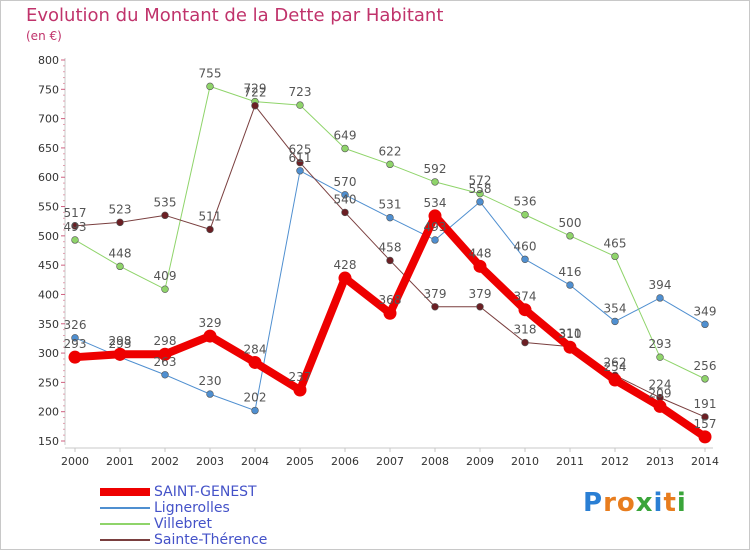  What do you see at coordinates (210, 73) in the screenshot?
I see `data-label: 755` at bounding box center [210, 73].